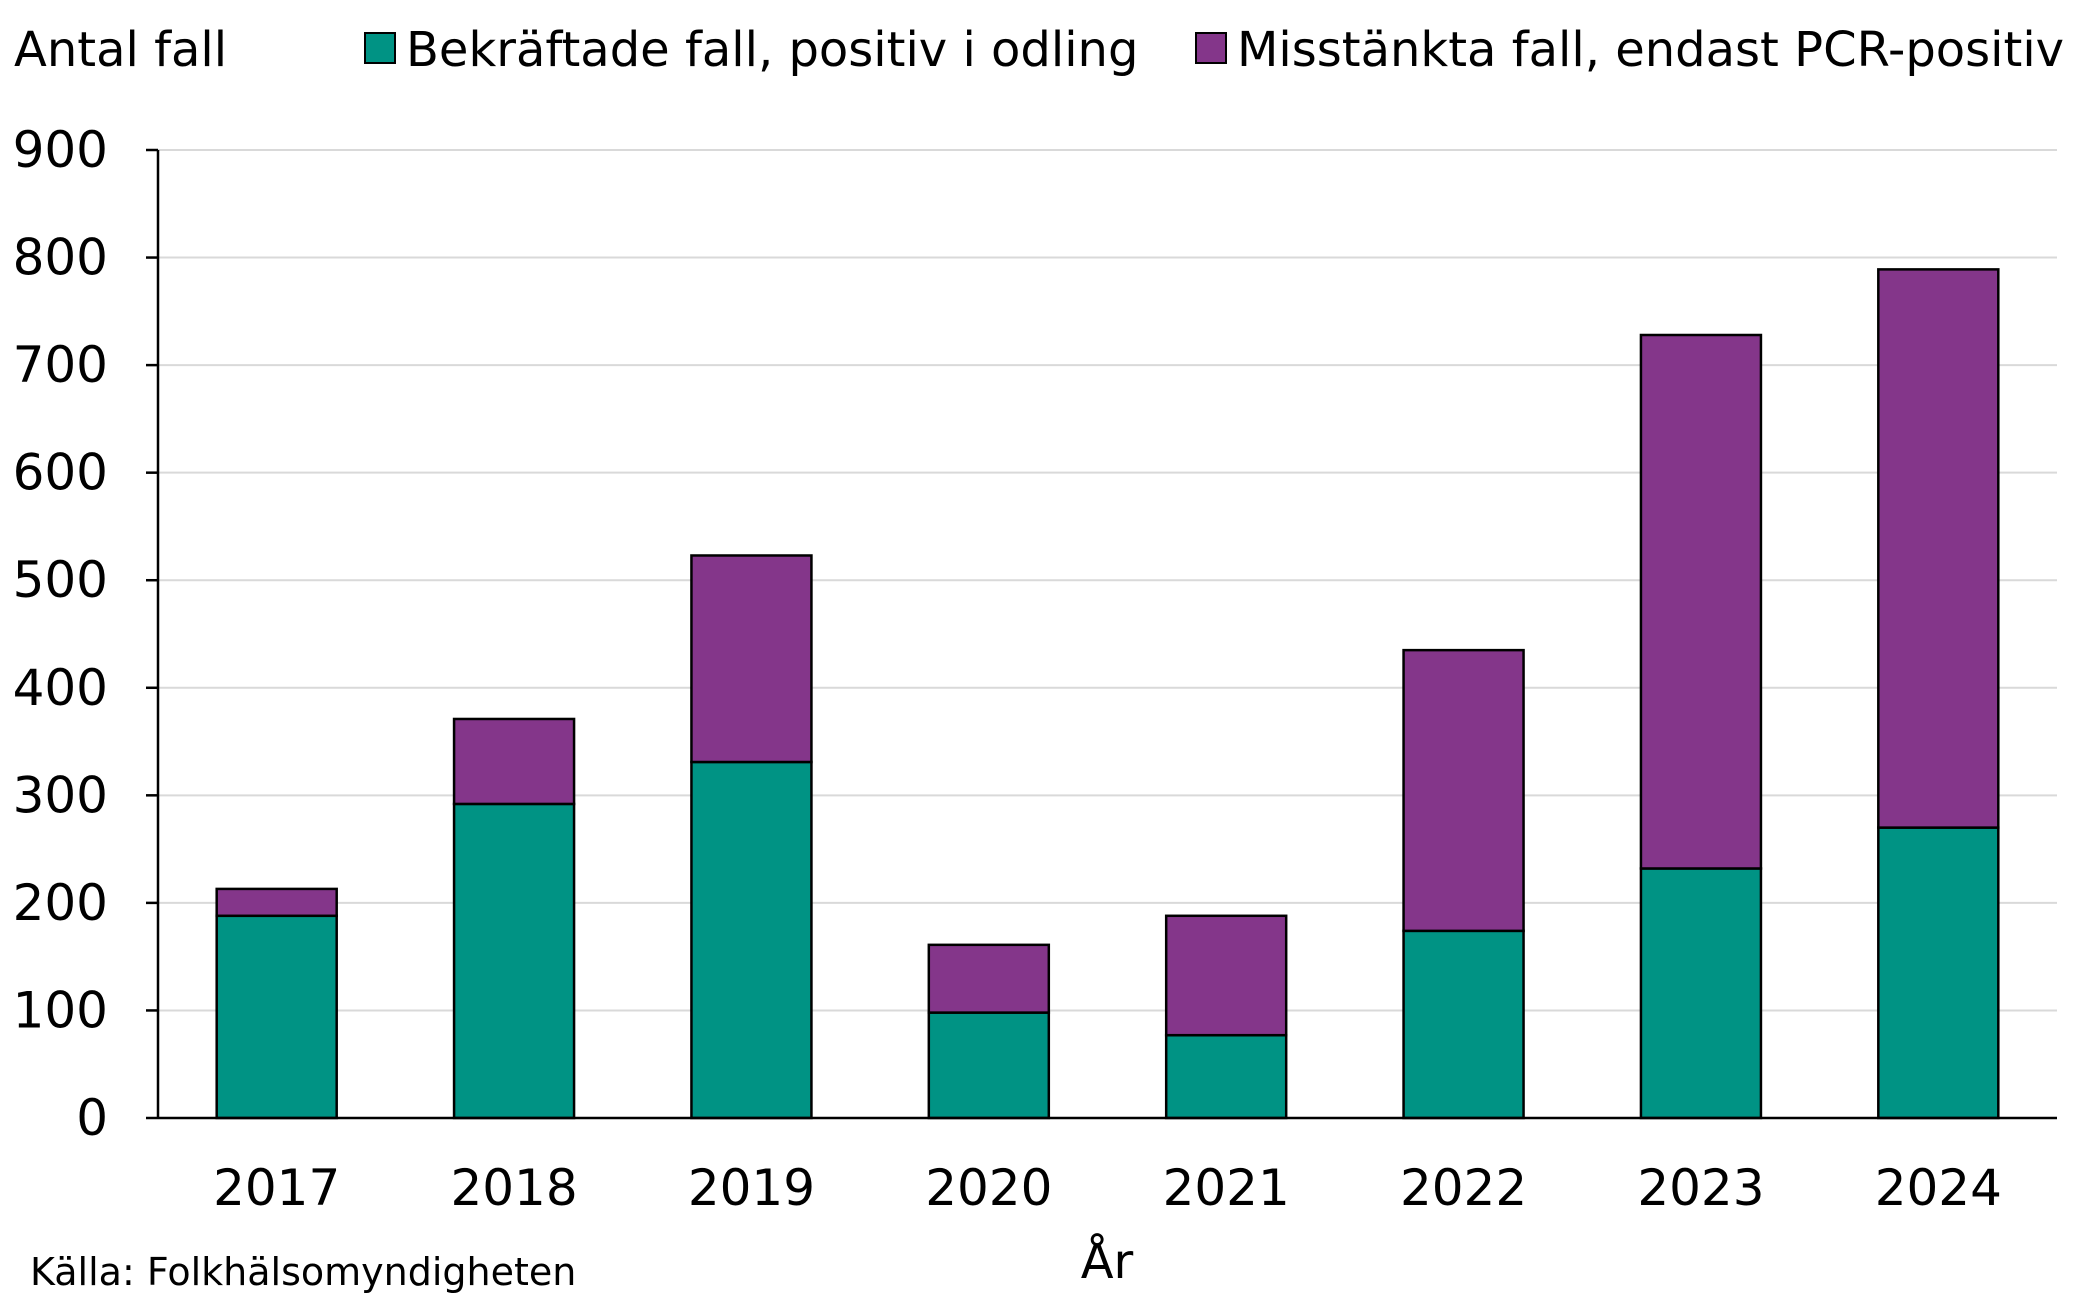  Describe the element at coordinates (1463, 1188) in the screenshot. I see `x-tick-label: 2022` at that location.